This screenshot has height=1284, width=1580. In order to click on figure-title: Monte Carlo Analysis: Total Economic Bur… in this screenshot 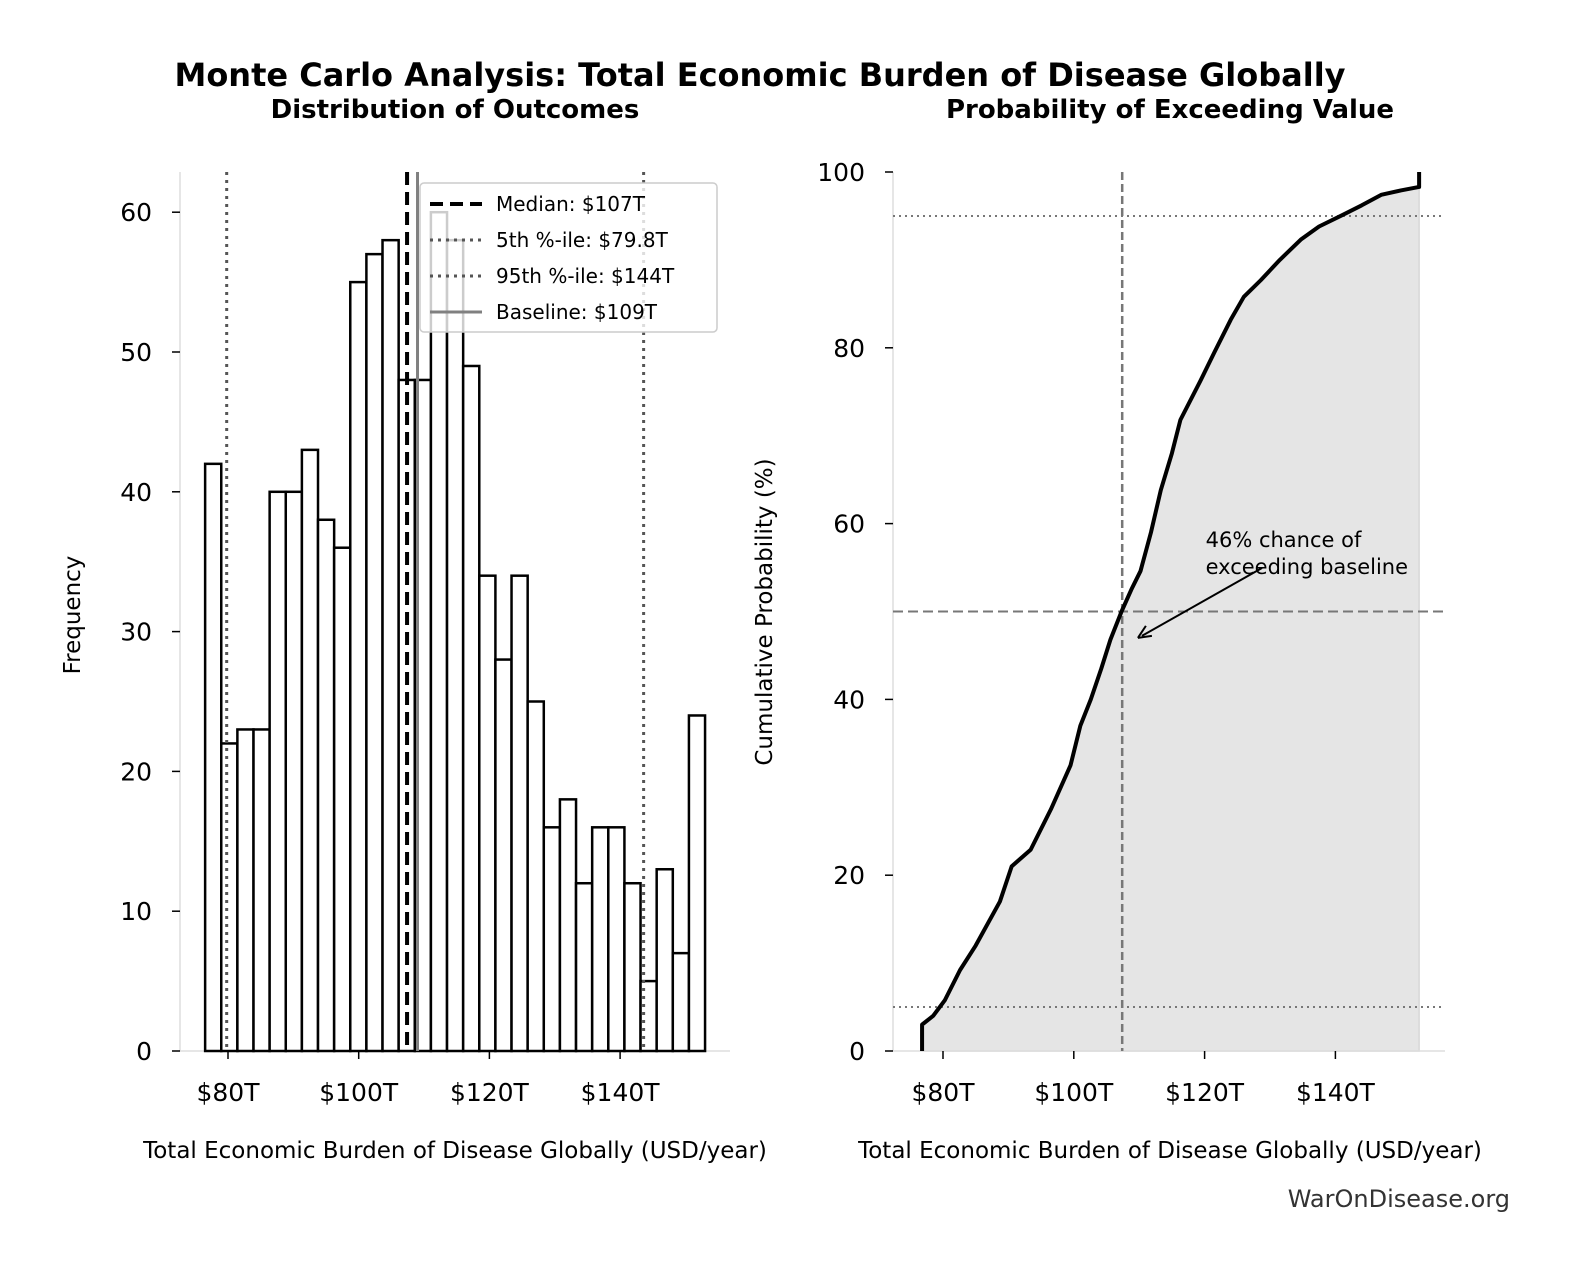, I will do `click(759, 75)`.